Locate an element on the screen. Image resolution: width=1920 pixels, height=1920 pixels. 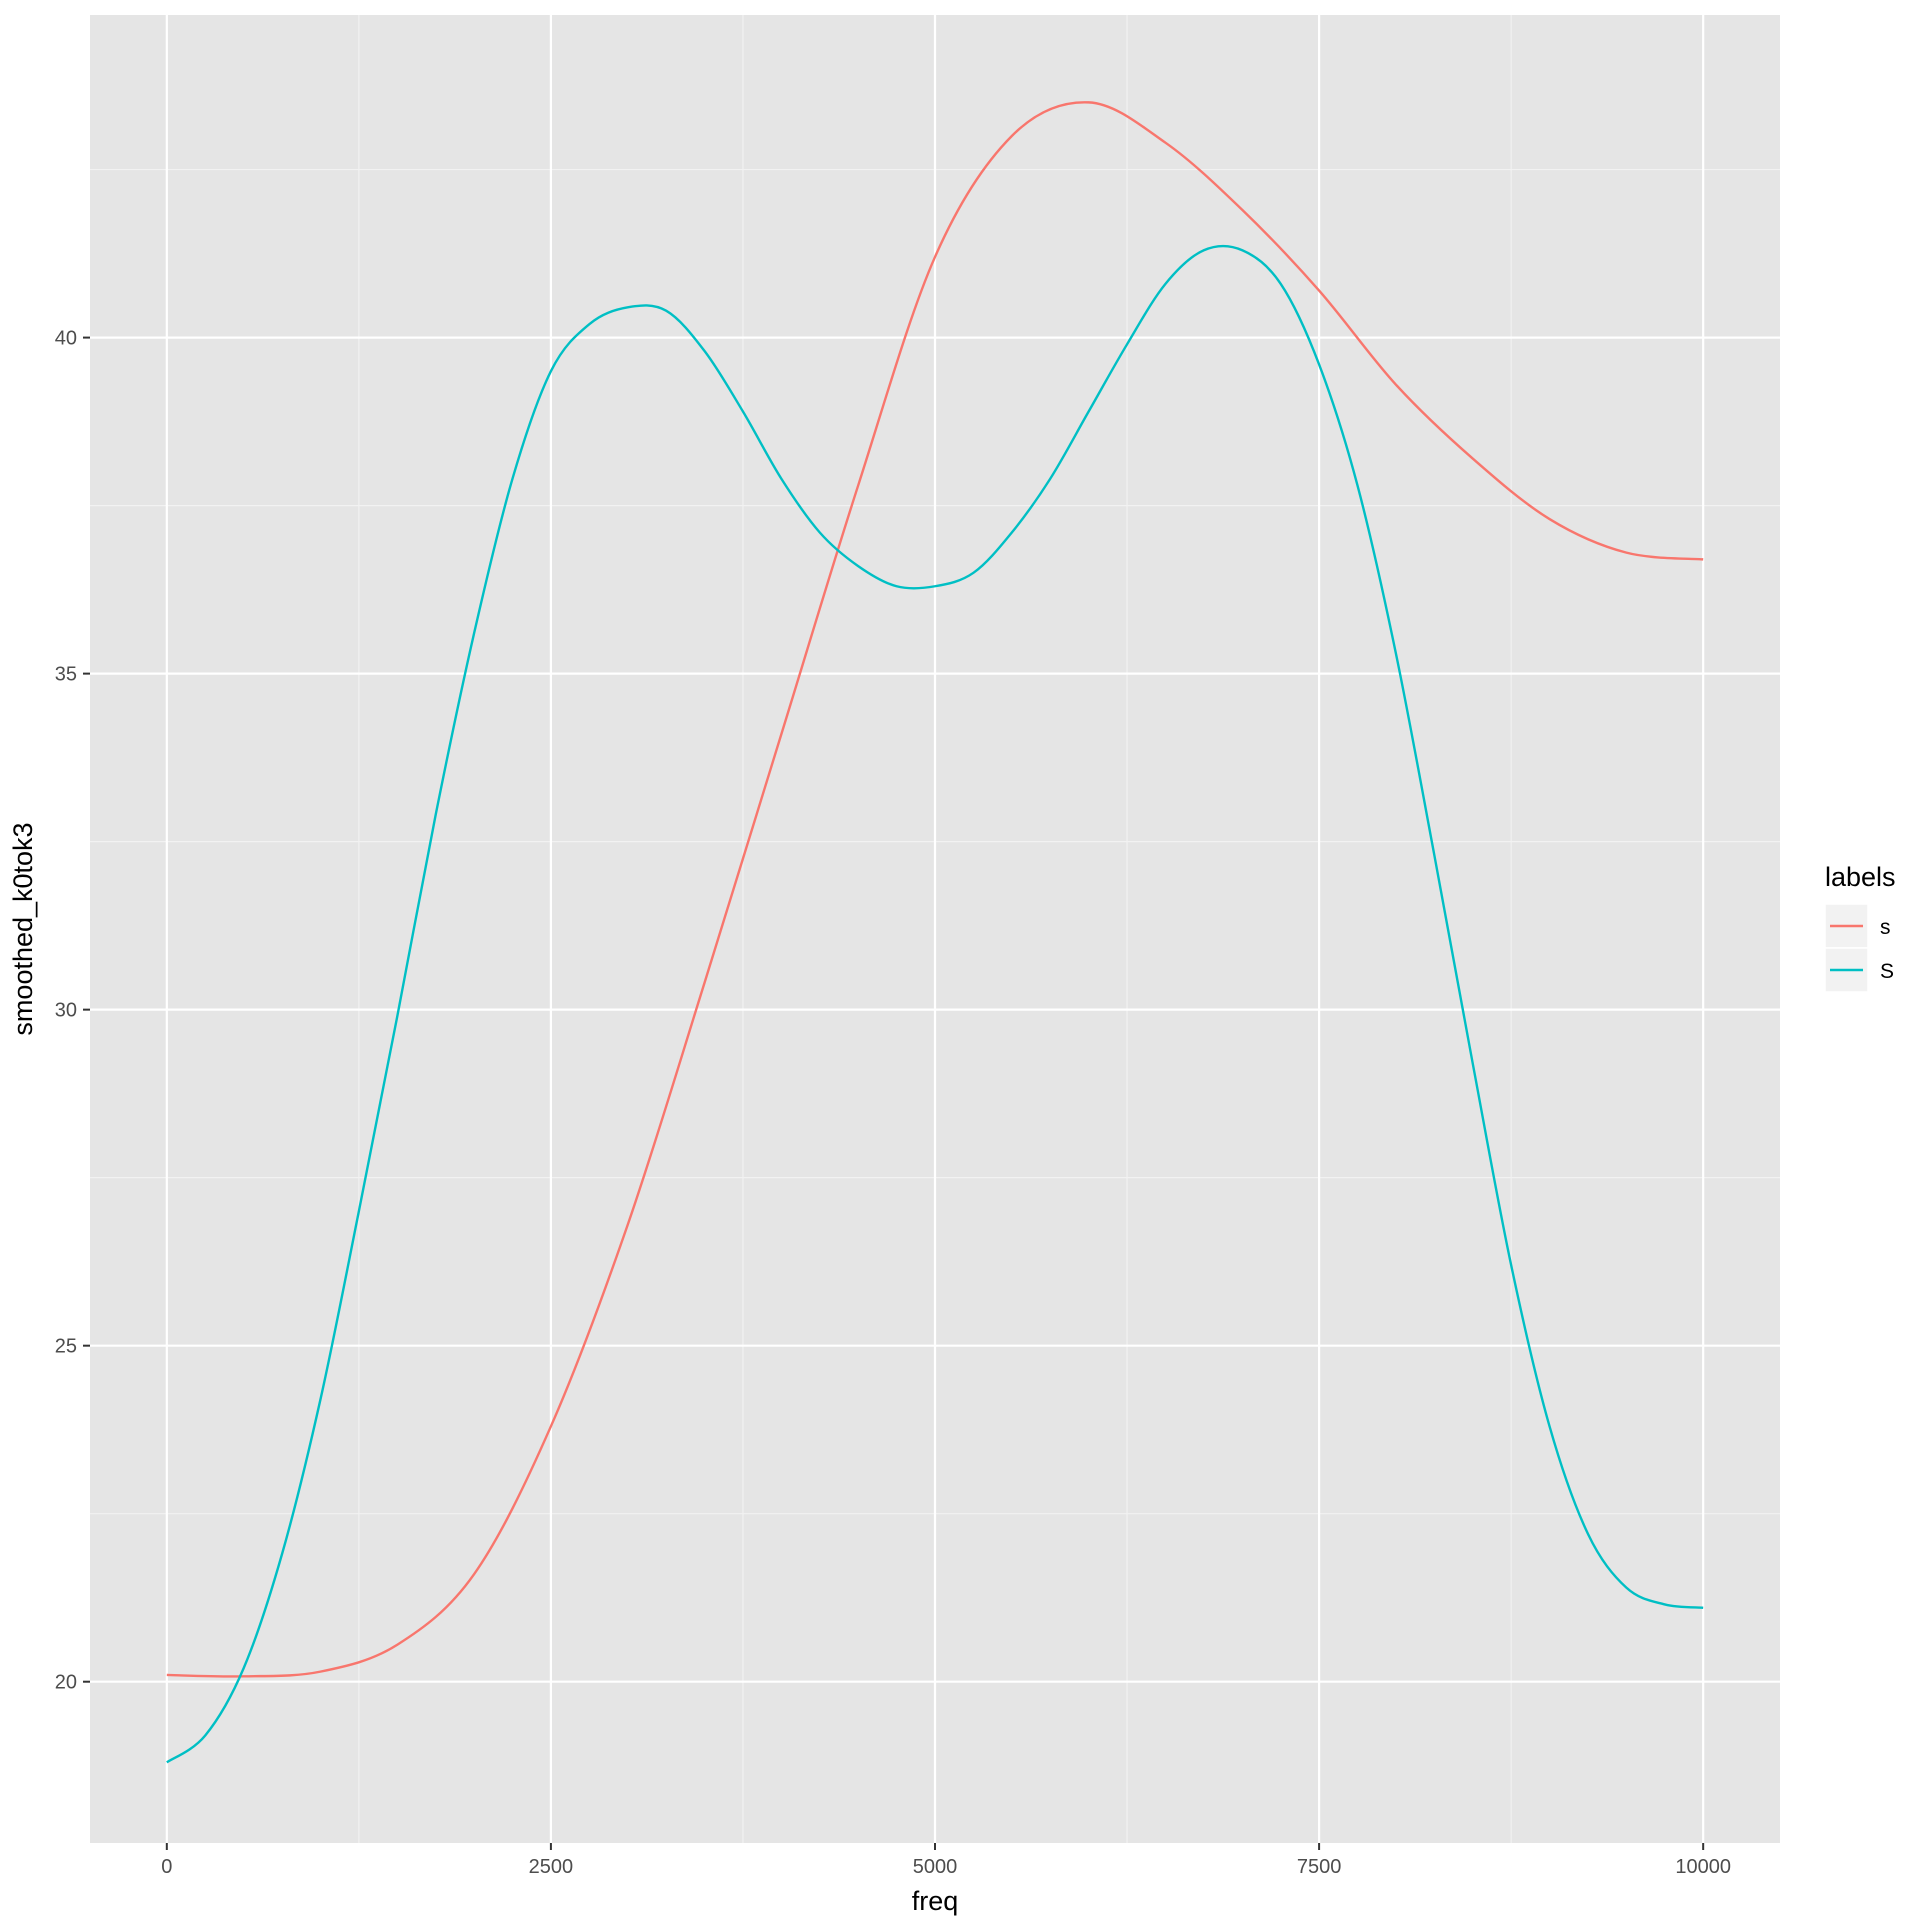
legend-title: labels is located at coordinates (1860, 877).